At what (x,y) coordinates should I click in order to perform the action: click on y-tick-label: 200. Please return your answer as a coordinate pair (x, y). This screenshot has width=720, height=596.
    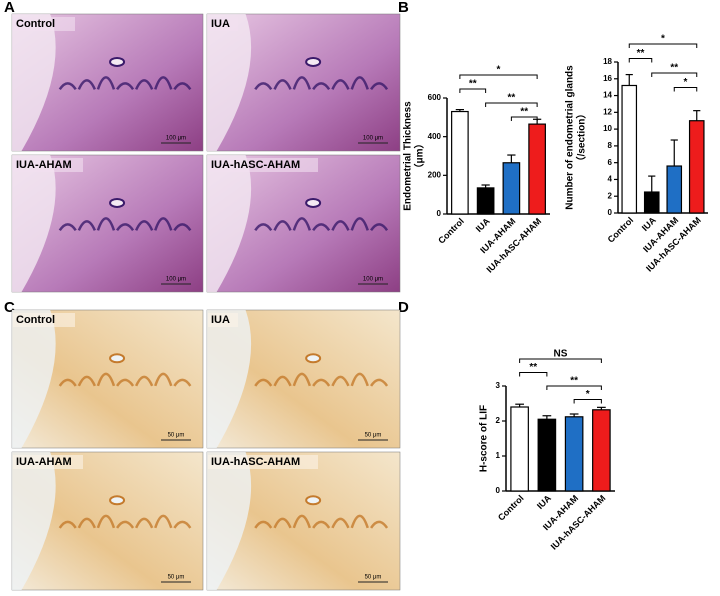
    Looking at the image, I should click on (435, 174).